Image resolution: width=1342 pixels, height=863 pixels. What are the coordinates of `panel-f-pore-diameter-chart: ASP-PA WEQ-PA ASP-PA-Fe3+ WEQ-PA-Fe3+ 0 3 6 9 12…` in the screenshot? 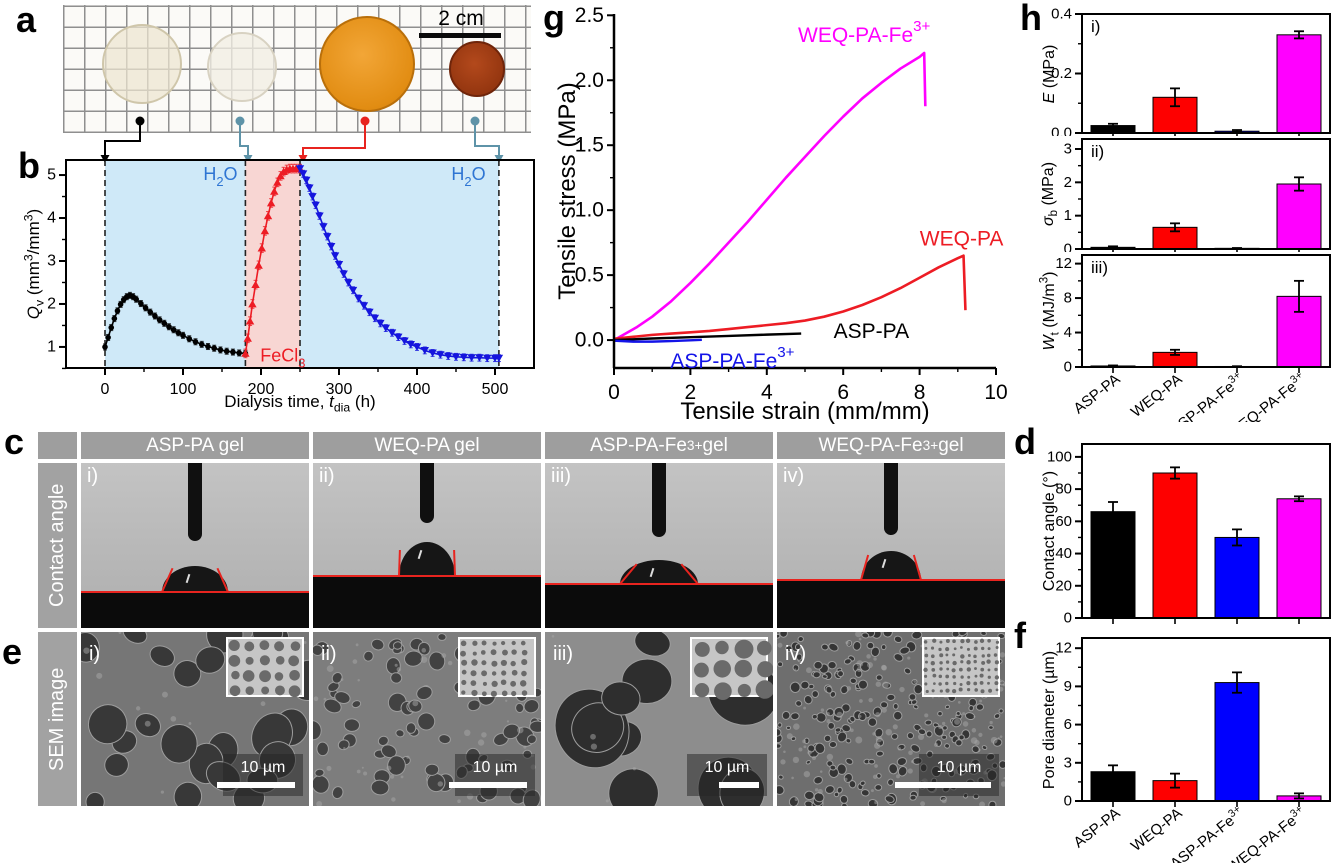 It's located at (1188, 746).